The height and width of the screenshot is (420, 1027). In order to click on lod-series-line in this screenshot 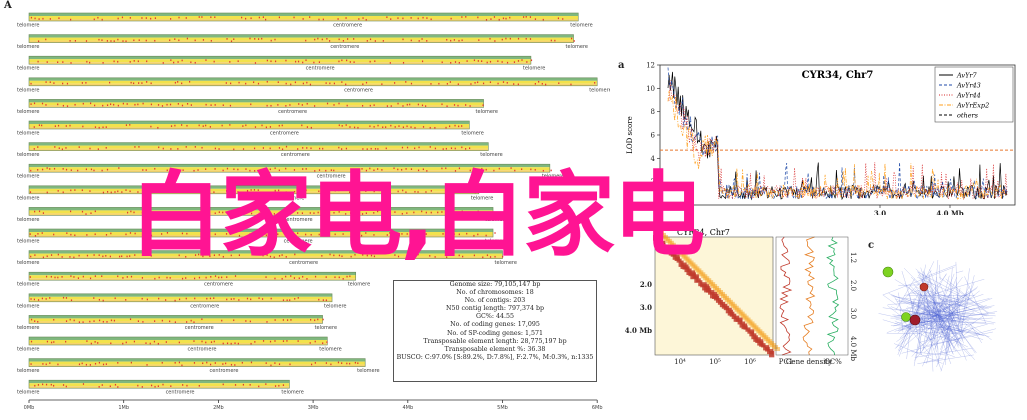, I will do `click(837, 145)`.